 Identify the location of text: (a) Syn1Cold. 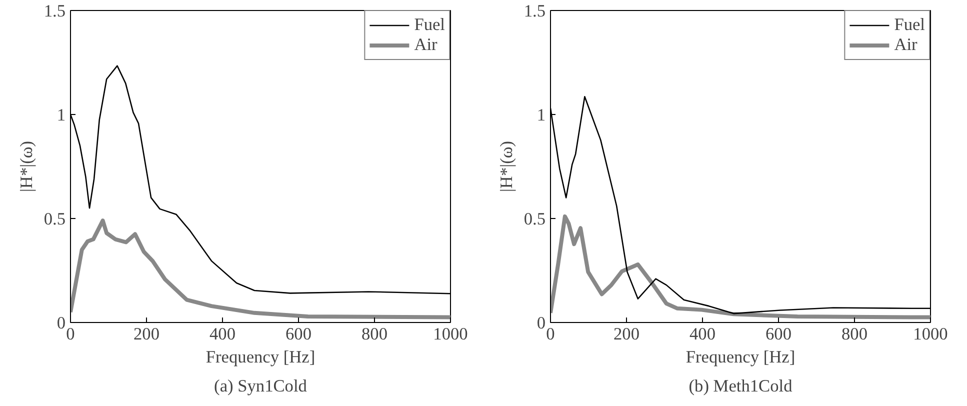
(261, 386).